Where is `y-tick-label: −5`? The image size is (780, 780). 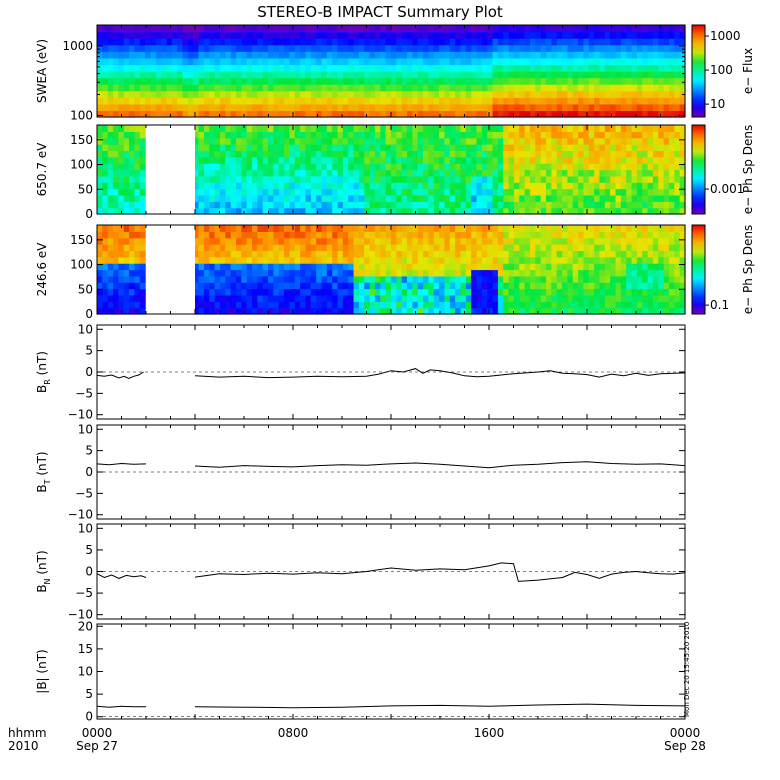
y-tick-label: −5 is located at coordinates (84, 393).